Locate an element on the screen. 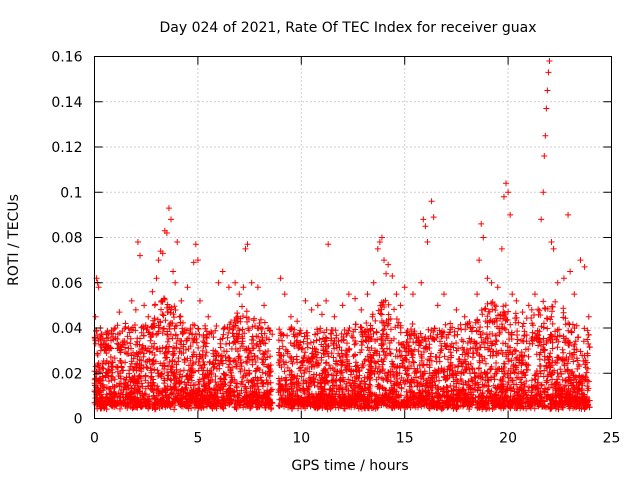 The width and height of the screenshot is (640, 480). y-tick-label: 0.06 is located at coordinates (66, 284).